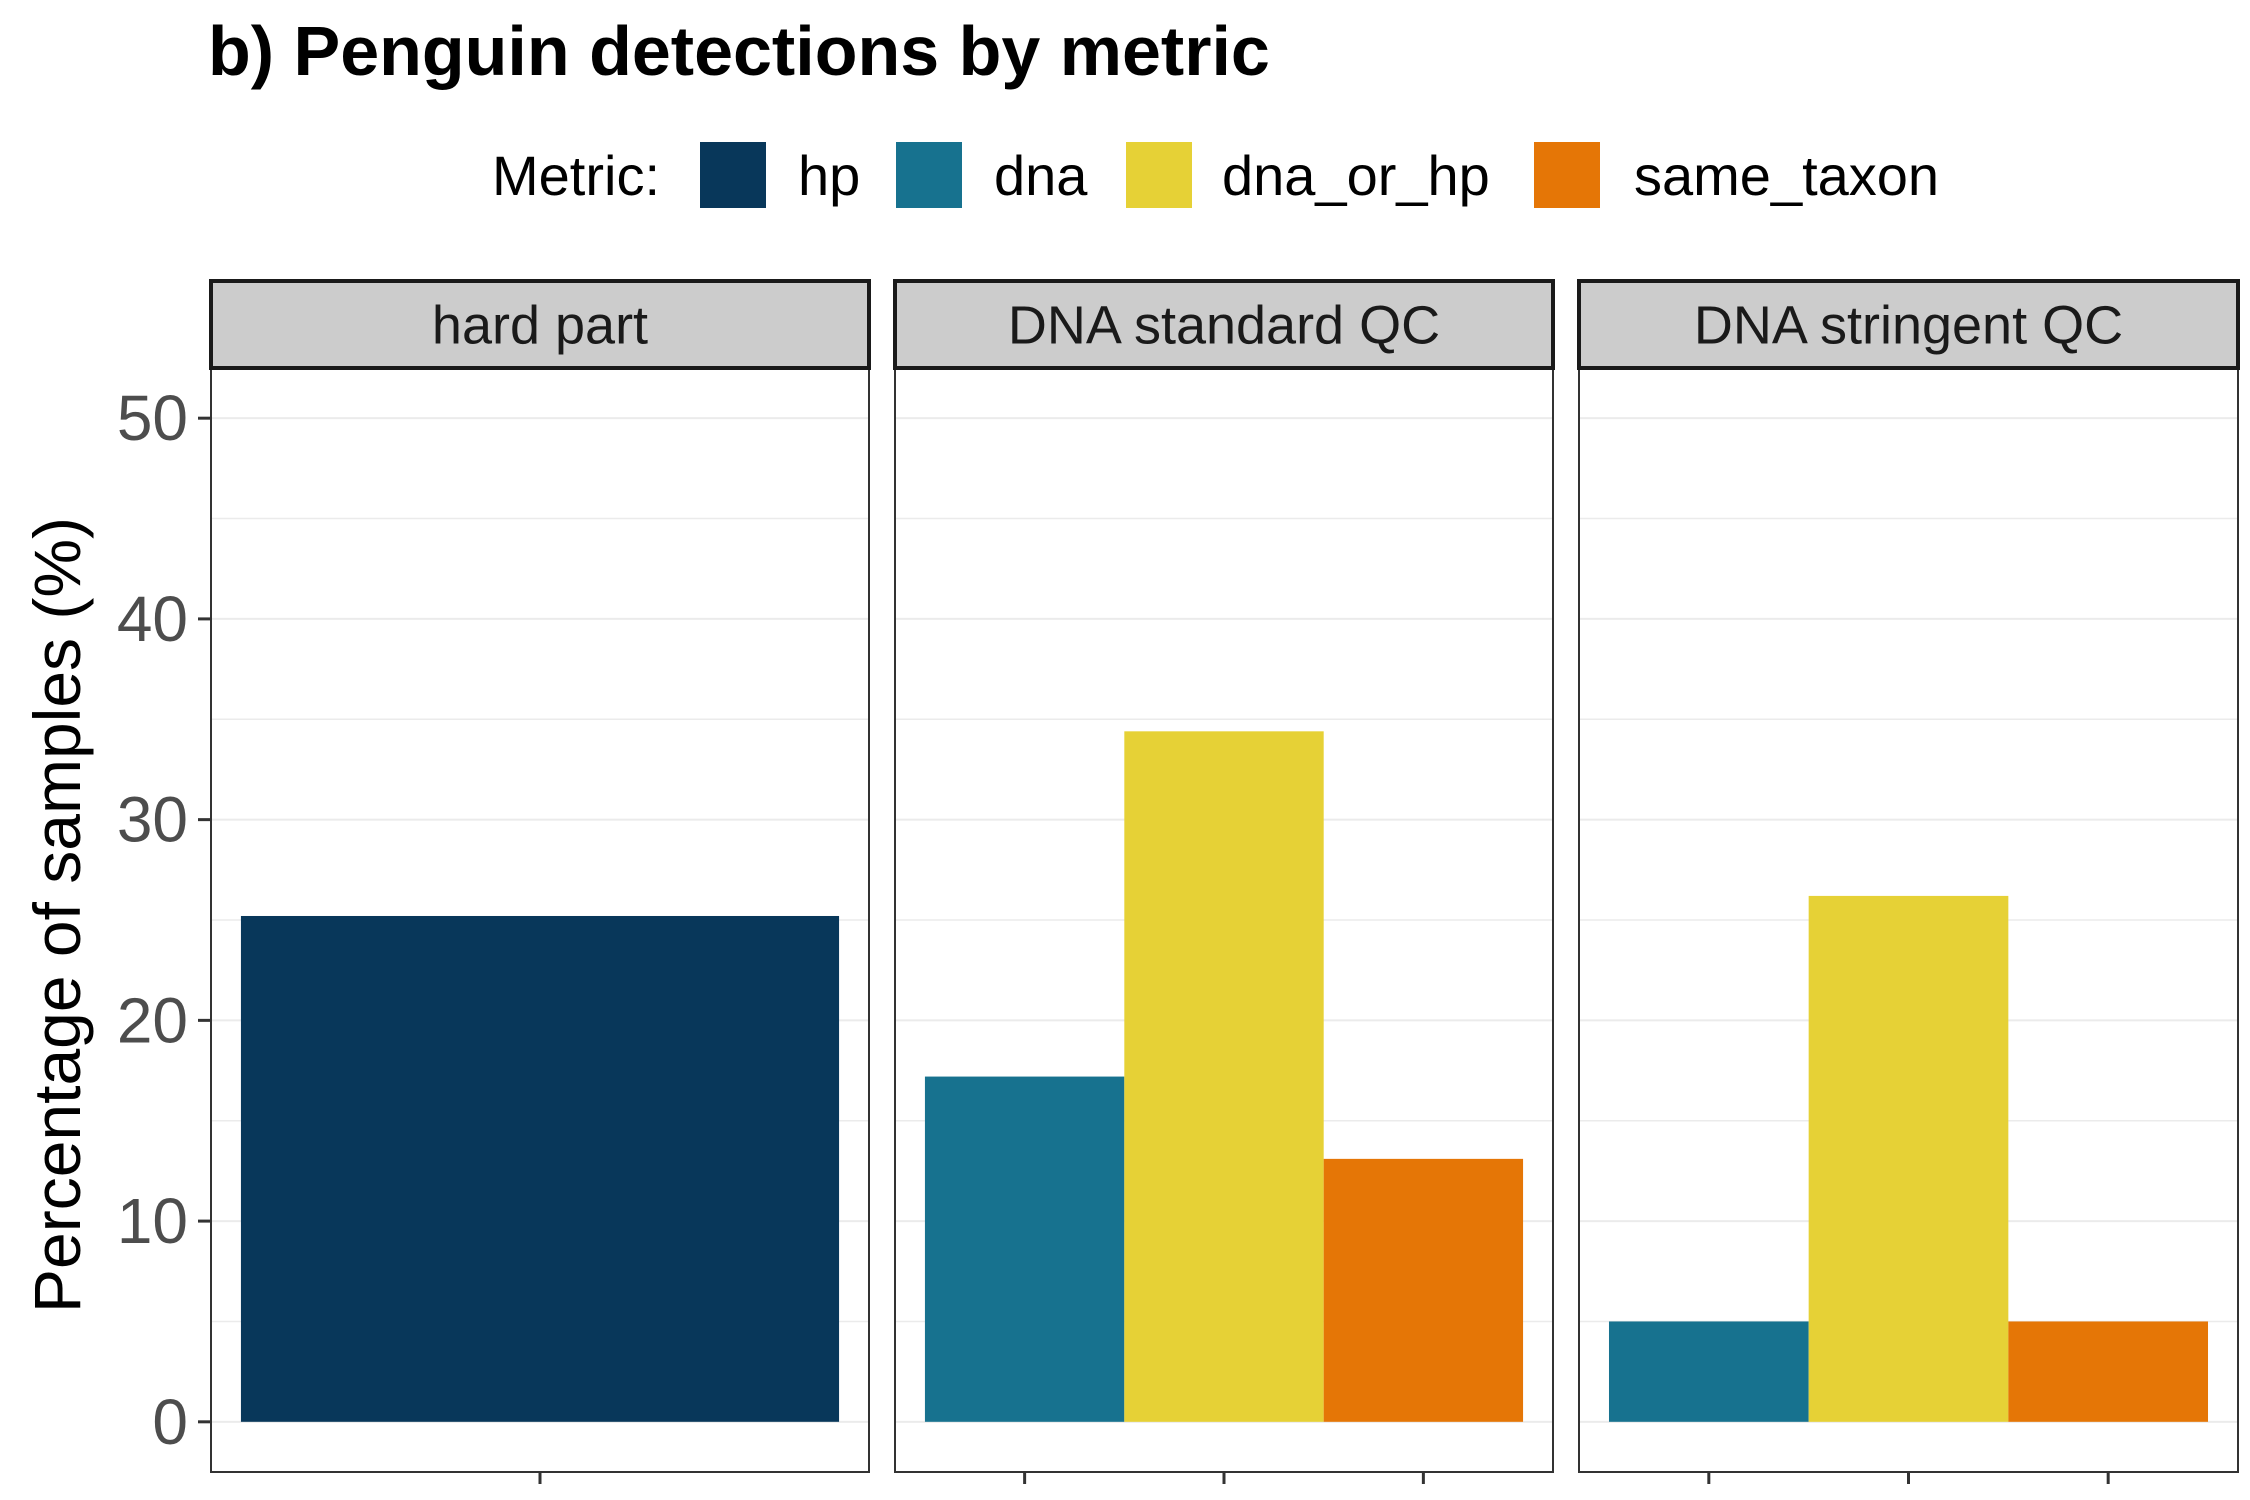 The image size is (2250, 1500). I want to click on bar-hp, so click(540, 1168).